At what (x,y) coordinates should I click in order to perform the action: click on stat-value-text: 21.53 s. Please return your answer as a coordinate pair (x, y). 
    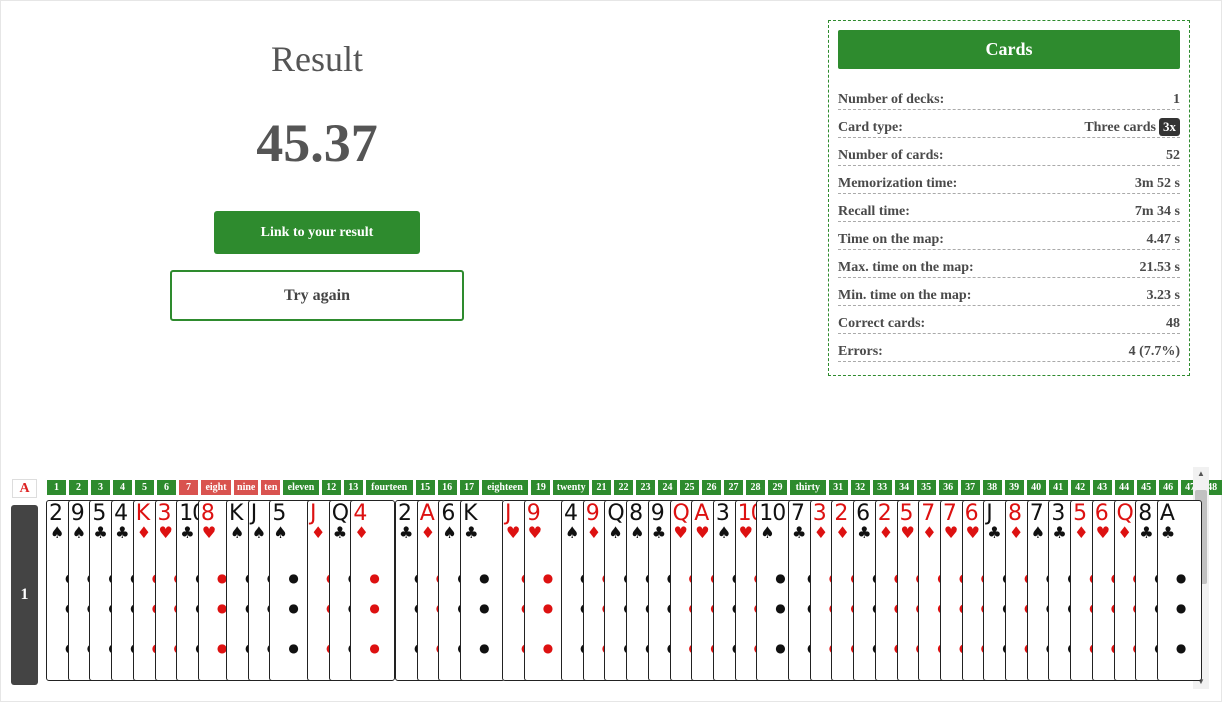
    Looking at the image, I should click on (1159, 267).